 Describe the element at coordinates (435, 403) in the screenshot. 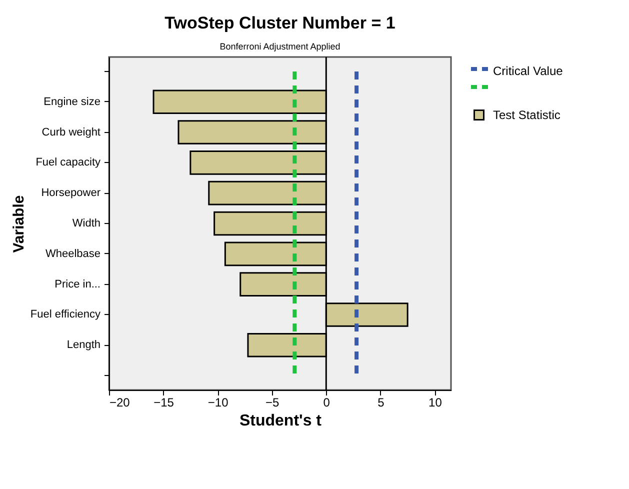

I see `x-tick-label: 10` at that location.